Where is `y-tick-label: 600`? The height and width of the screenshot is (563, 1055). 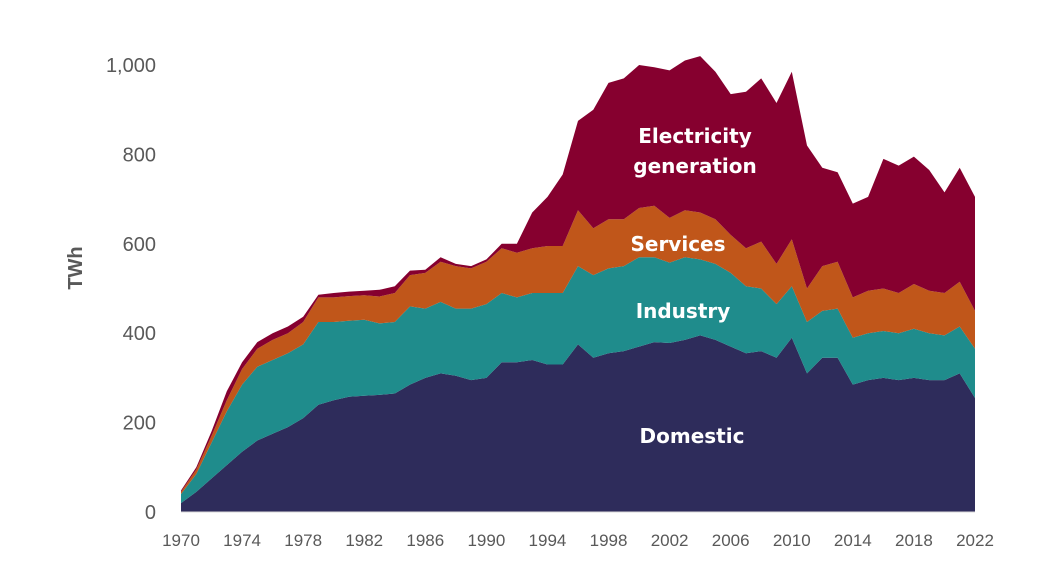
y-tick-label: 600 is located at coordinates (139, 245).